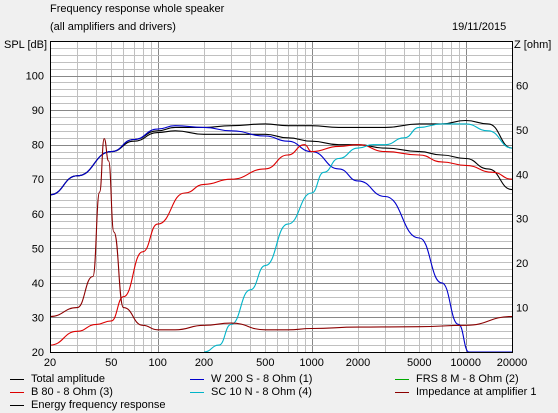 This screenshot has height=413, width=558. I want to click on x-tick-label: 10000, so click(465, 363).